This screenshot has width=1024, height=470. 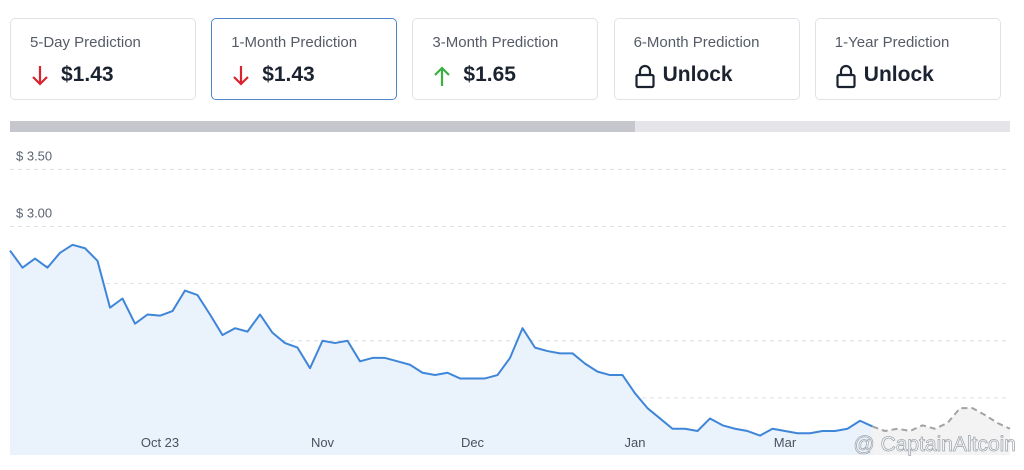 What do you see at coordinates (160, 442) in the screenshot?
I see `x-tick-label: Oct 23` at bounding box center [160, 442].